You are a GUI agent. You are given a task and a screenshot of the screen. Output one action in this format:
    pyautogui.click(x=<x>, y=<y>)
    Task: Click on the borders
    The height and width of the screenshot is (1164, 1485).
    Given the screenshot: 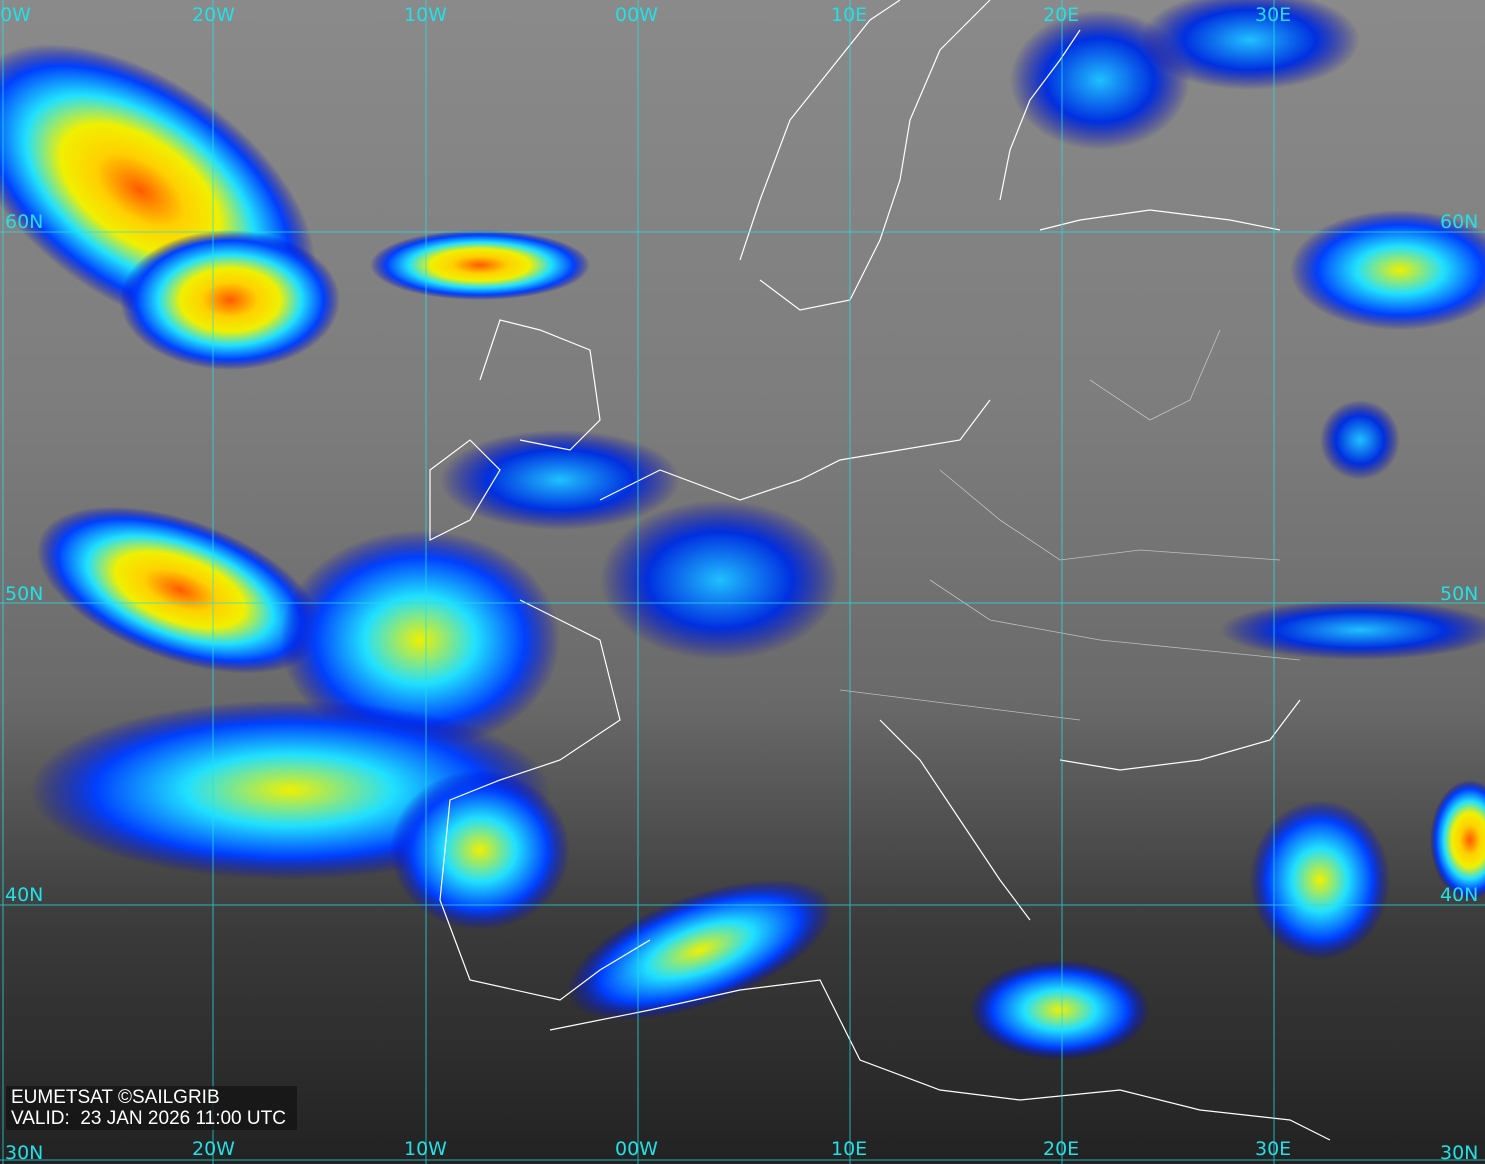 What is the action you would take?
    pyautogui.click(x=1070, y=525)
    